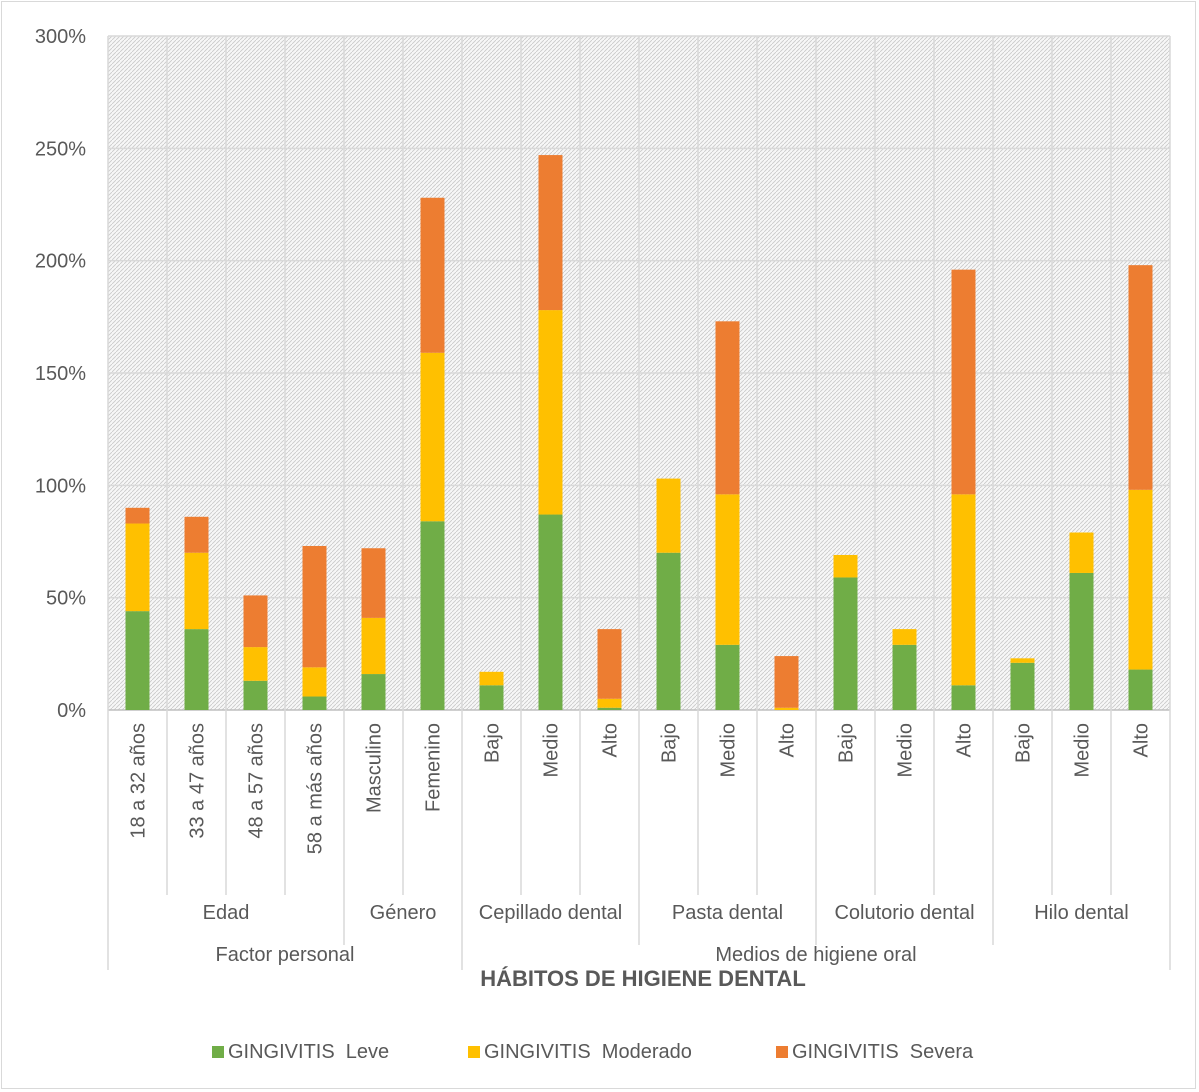 Image resolution: width=1199 pixels, height=1092 pixels. I want to click on y-tick-label: 200%, so click(60, 262).